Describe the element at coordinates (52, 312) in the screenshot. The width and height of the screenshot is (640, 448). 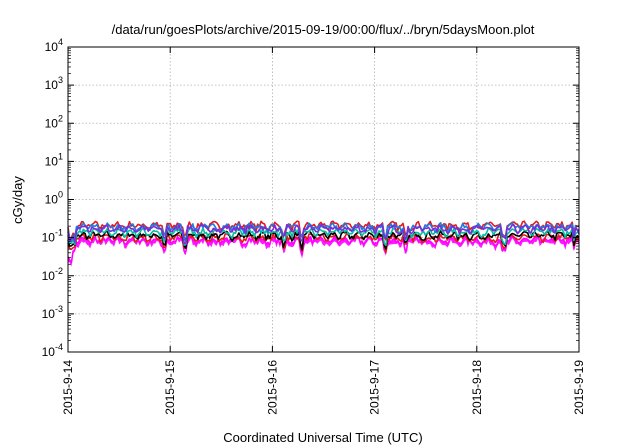
I see `y-tick-label: 10⁻³` at that location.